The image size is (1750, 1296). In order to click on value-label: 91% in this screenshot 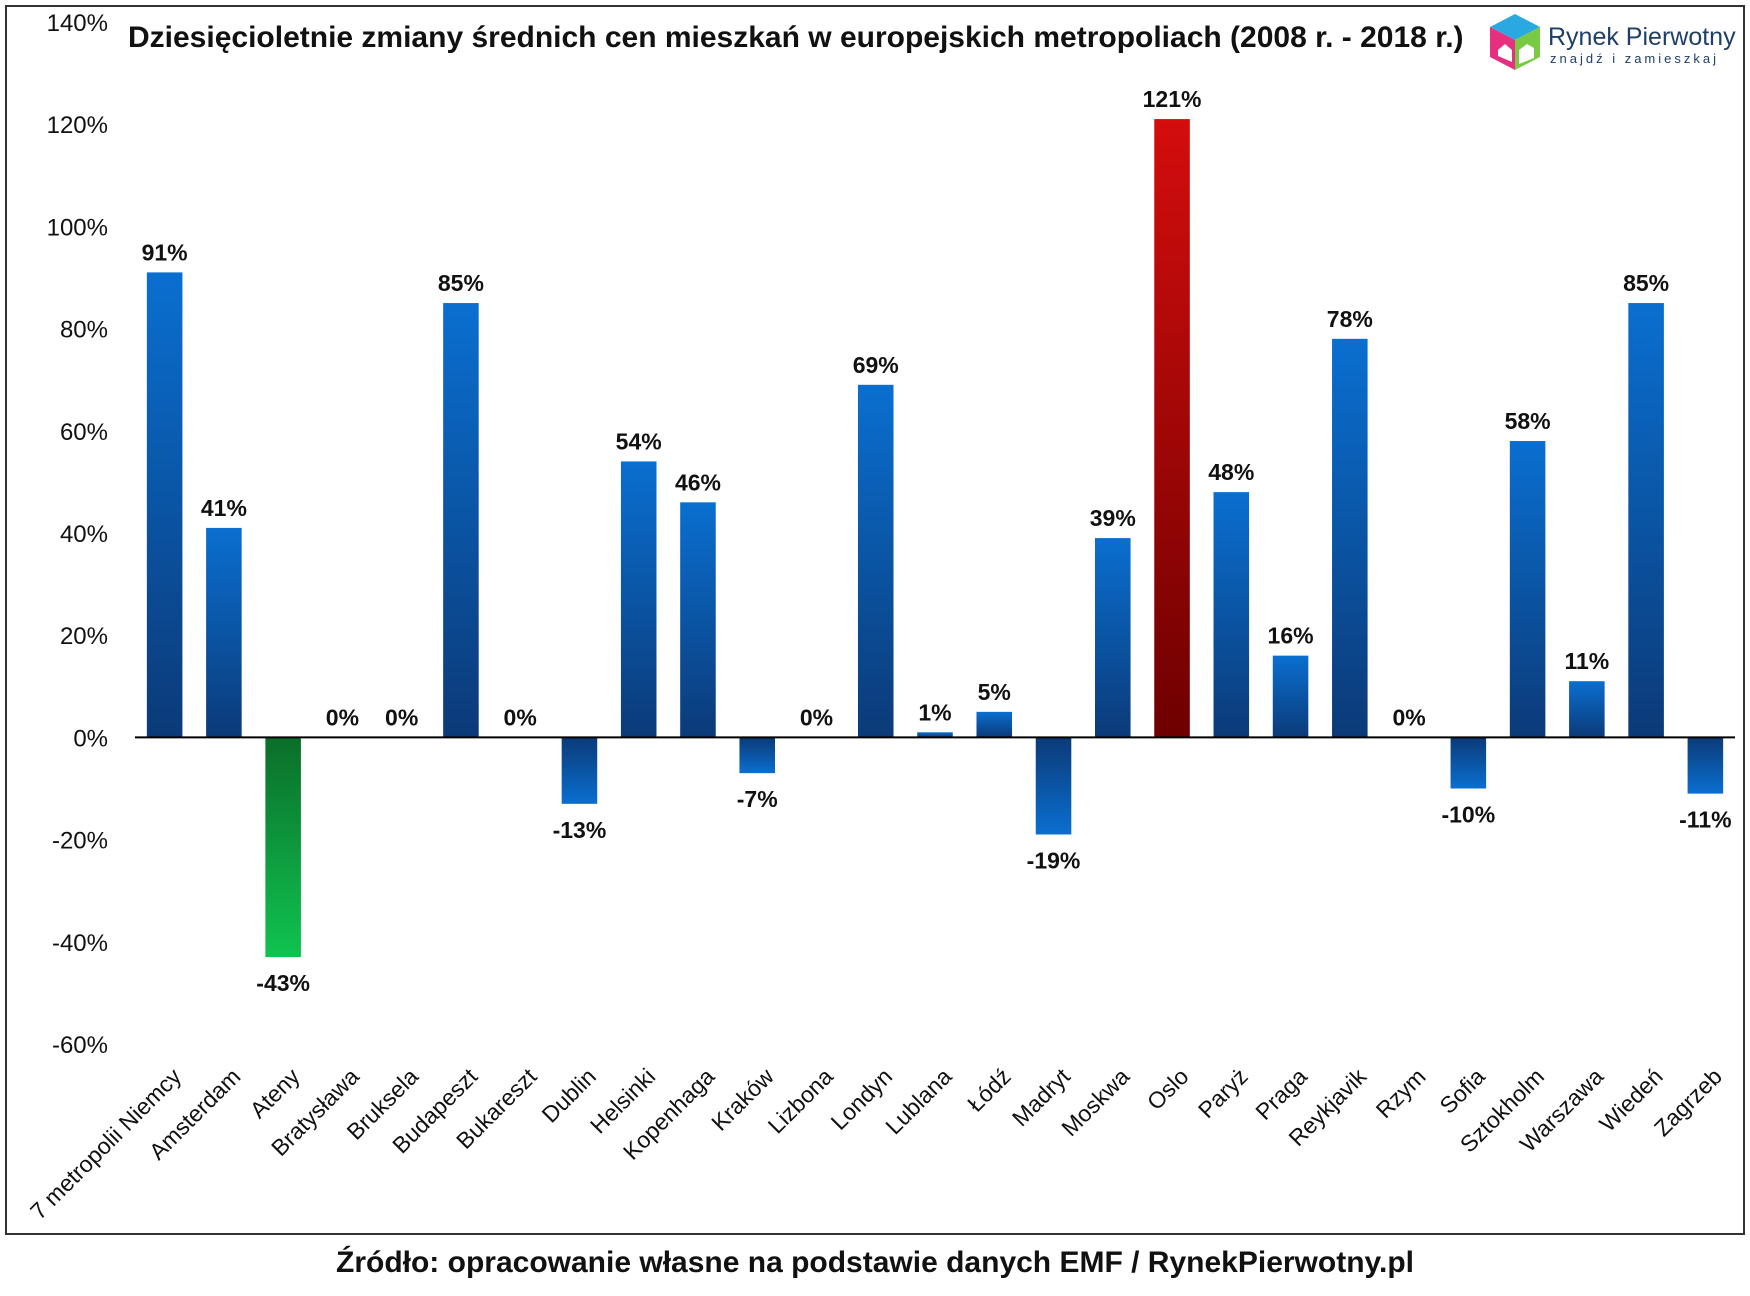, I will do `click(165, 252)`.